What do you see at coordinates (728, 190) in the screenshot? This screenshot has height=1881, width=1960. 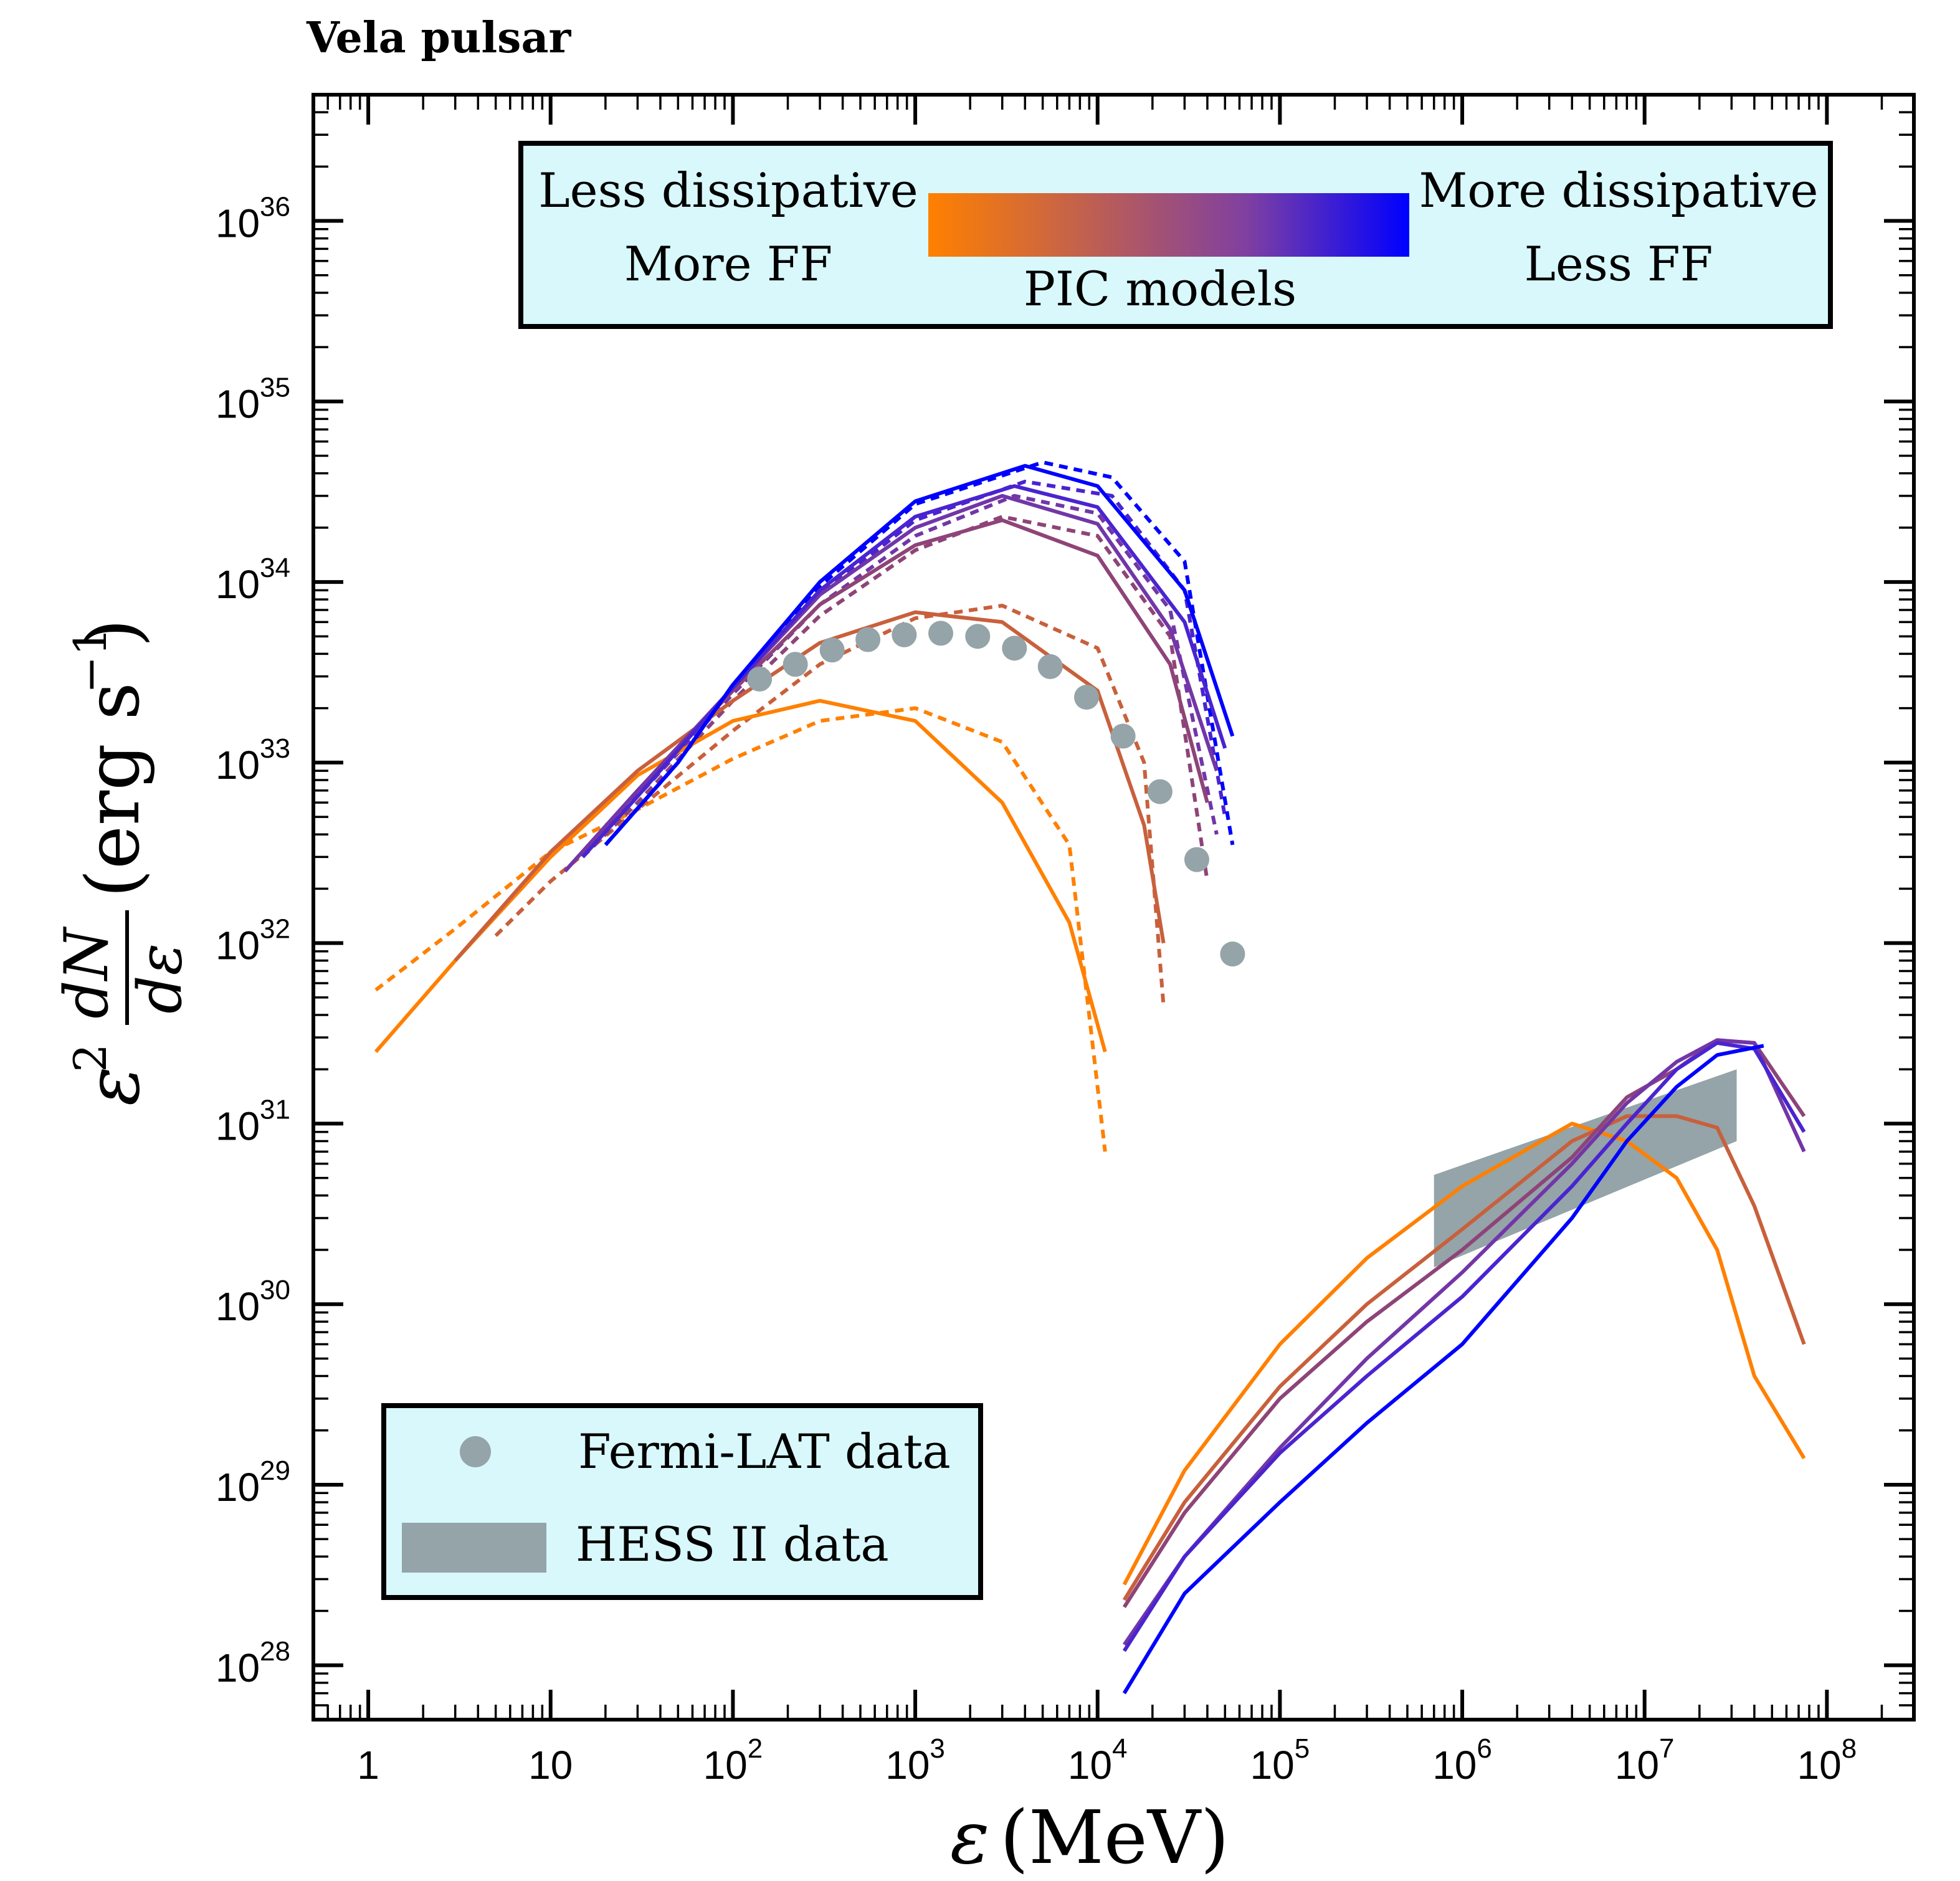 I see `less-dissipative-label: Less dissipative` at bounding box center [728, 190].